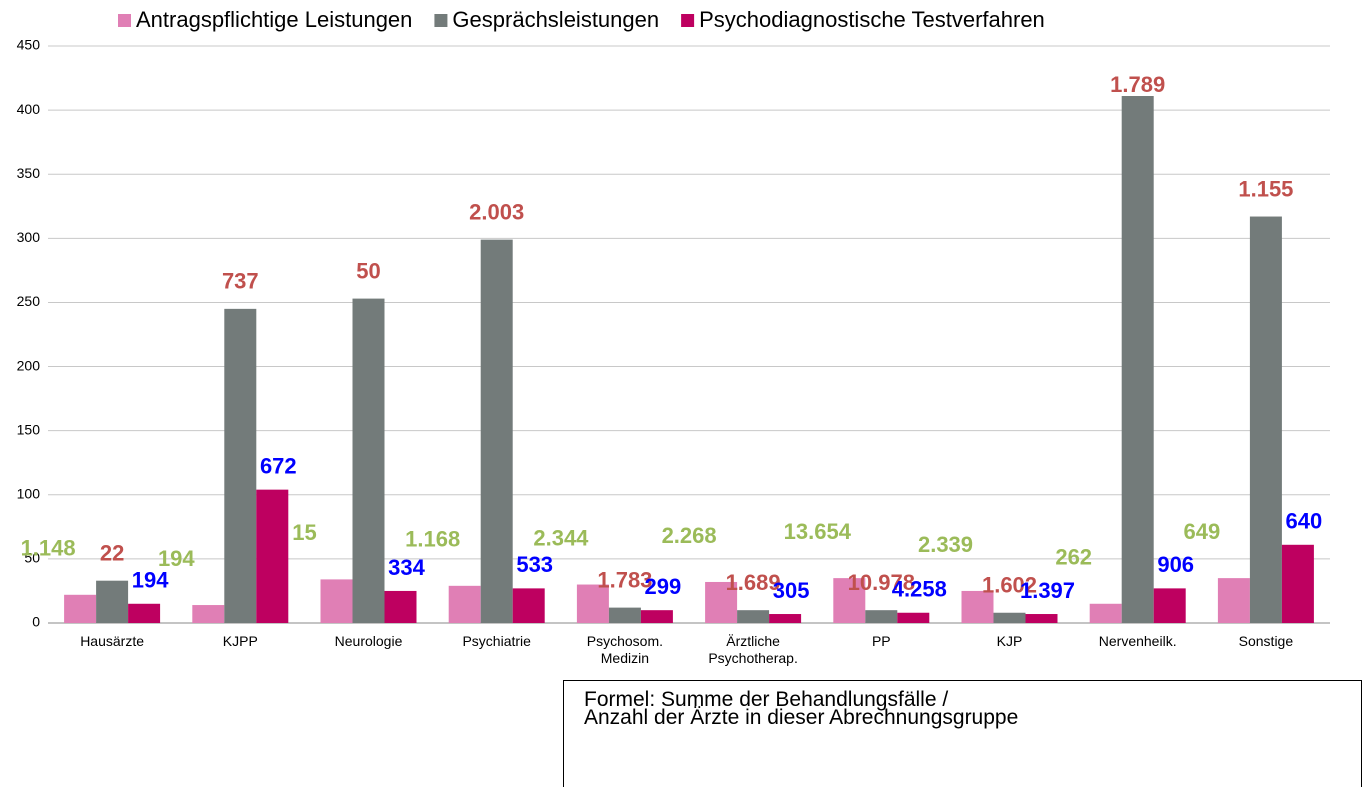 The image size is (1364, 787). Describe the element at coordinates (561, 537) in the screenshot. I see `annotation: 2.344` at that location.